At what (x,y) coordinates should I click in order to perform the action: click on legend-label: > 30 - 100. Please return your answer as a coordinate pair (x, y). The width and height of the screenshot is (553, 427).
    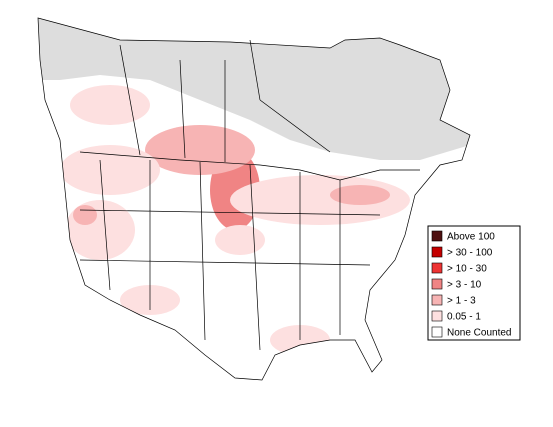
    Looking at the image, I should click on (470, 253).